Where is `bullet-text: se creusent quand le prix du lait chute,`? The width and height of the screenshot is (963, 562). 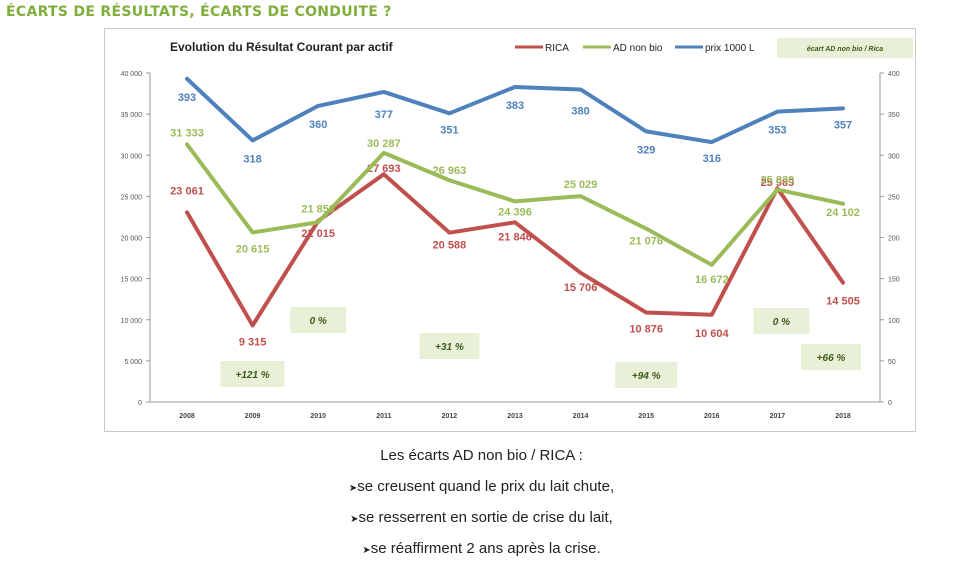
bullet-text: se creusent quand le prix du lait chute, is located at coordinates (486, 486).